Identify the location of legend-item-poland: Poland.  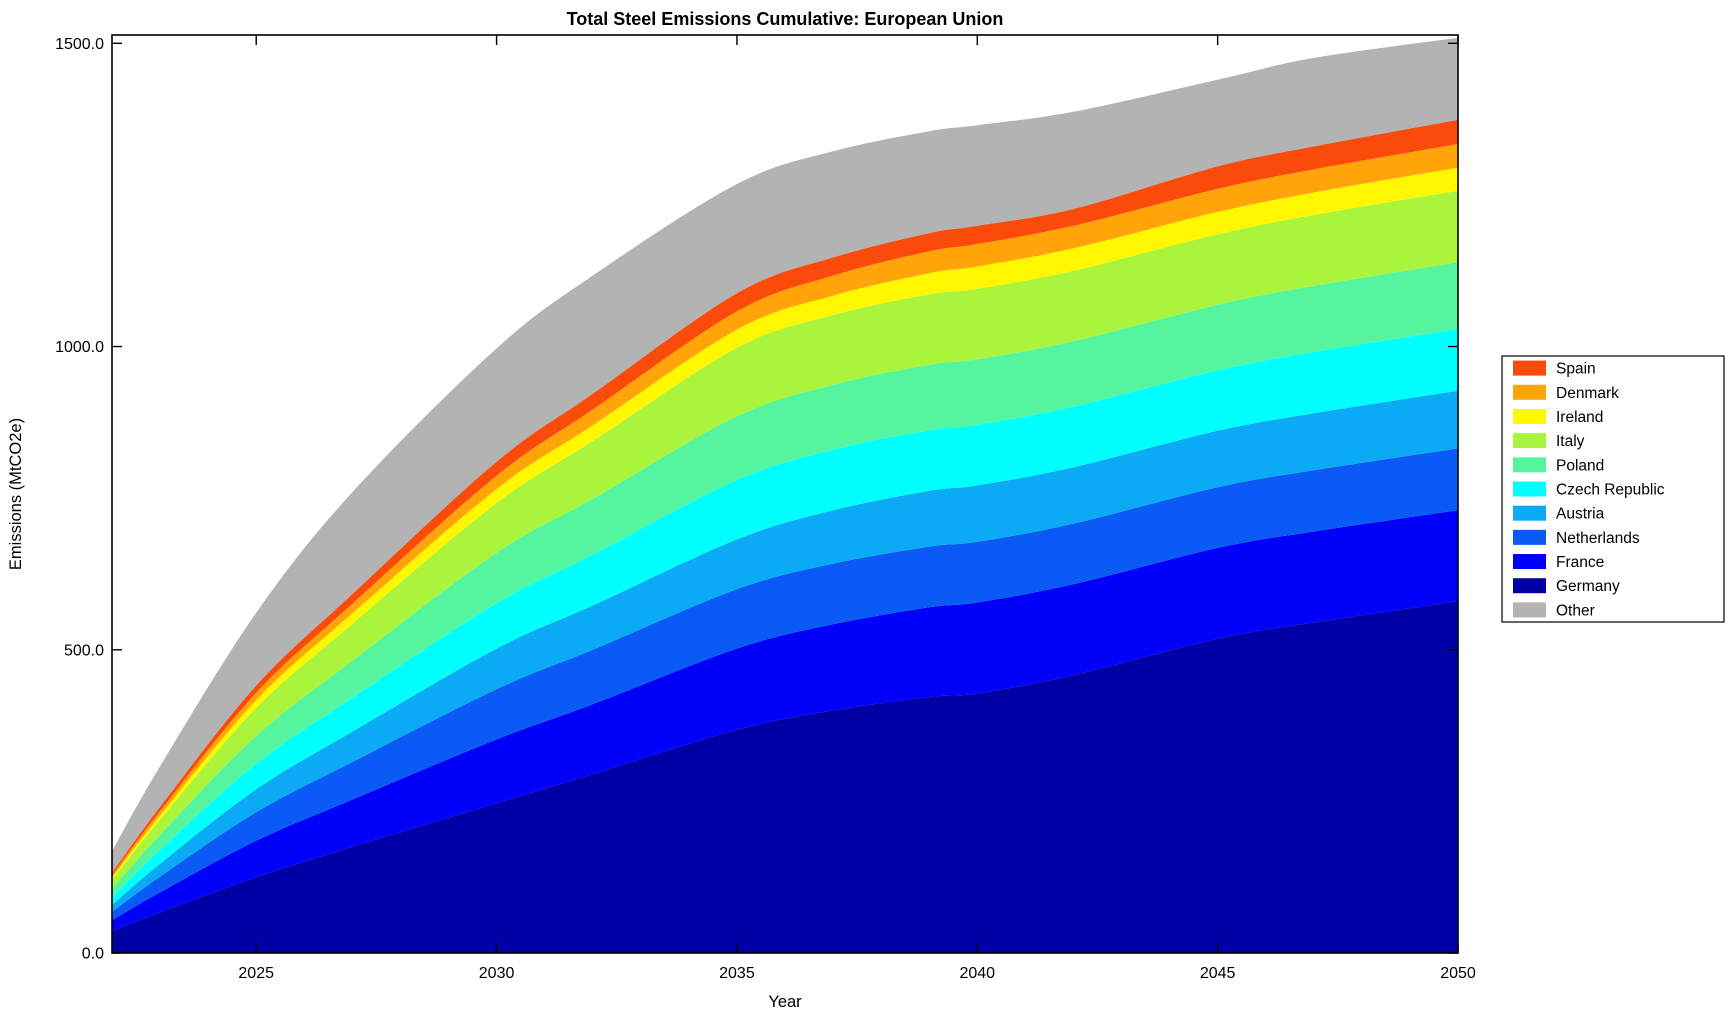
(1558, 465).